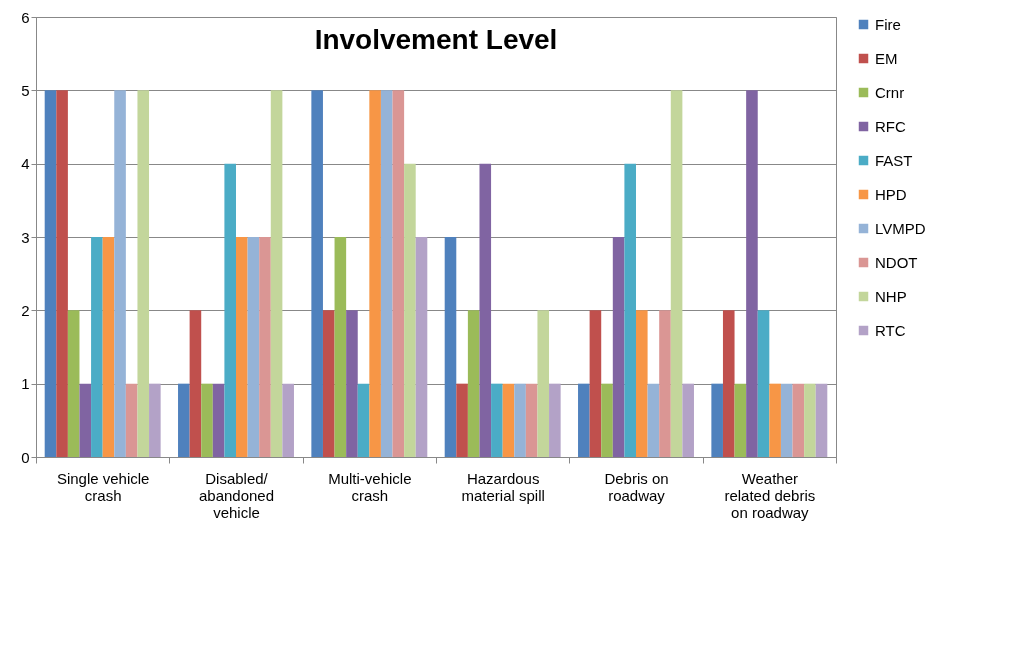  Describe the element at coordinates (25, 90) in the screenshot. I see `y-tick-label: 5` at that location.